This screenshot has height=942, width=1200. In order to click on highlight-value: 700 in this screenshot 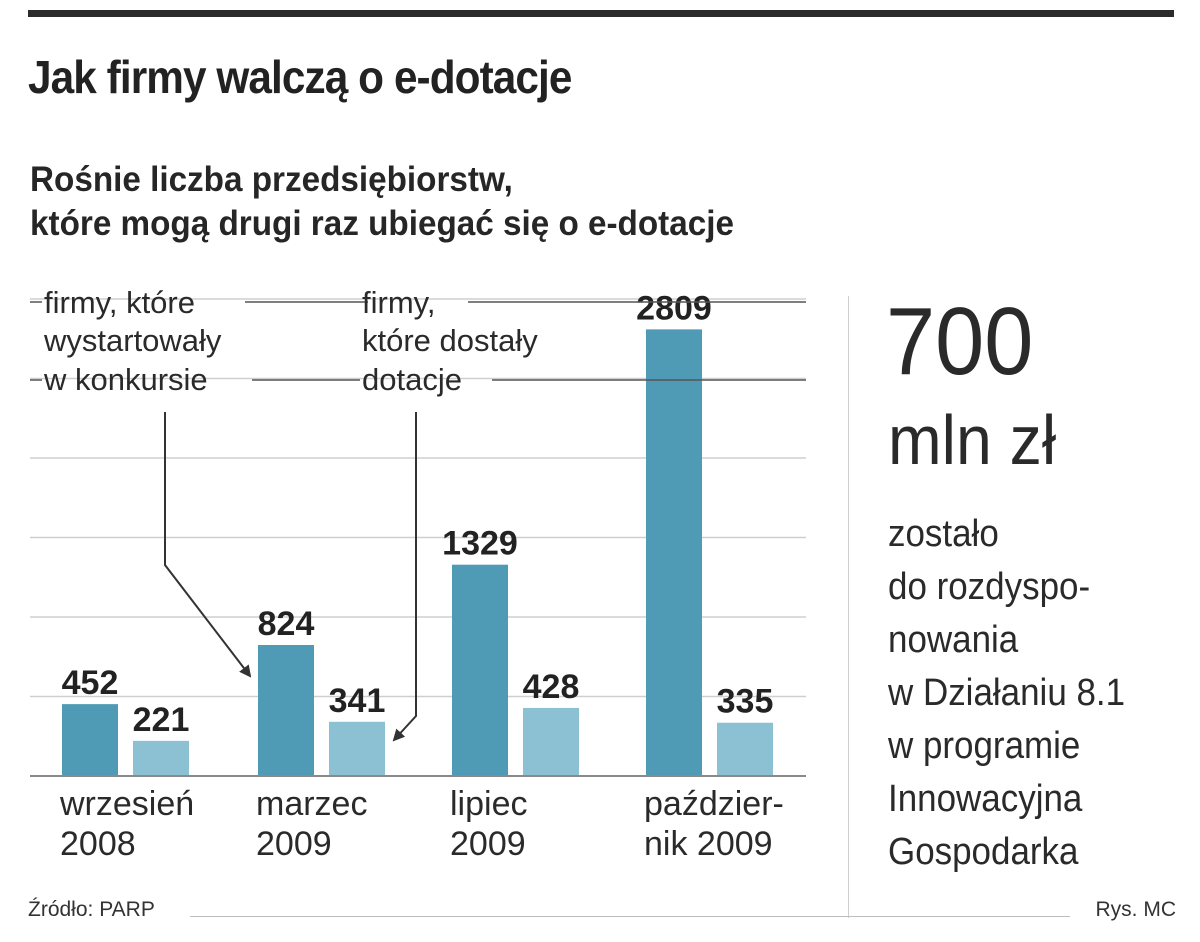, I will do `click(960, 341)`.